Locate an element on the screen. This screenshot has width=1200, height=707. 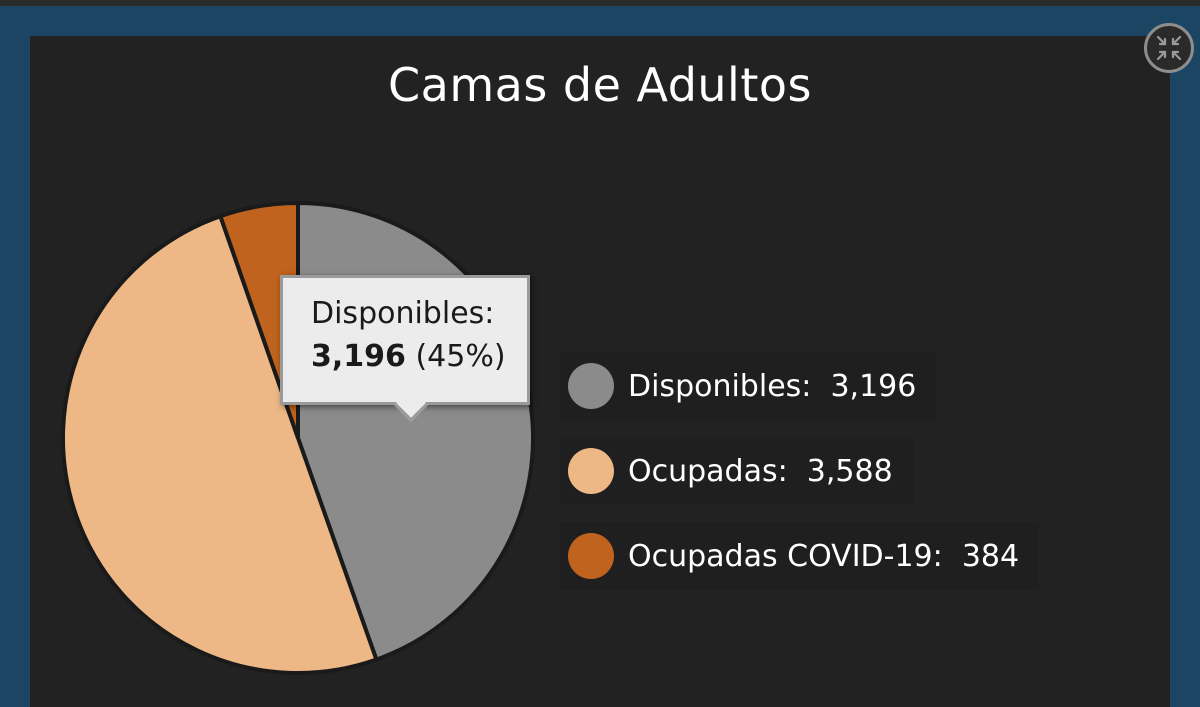
legend-item-ocupadas-covid: Ocupadas COVID-19: 384 is located at coordinates (800, 556).